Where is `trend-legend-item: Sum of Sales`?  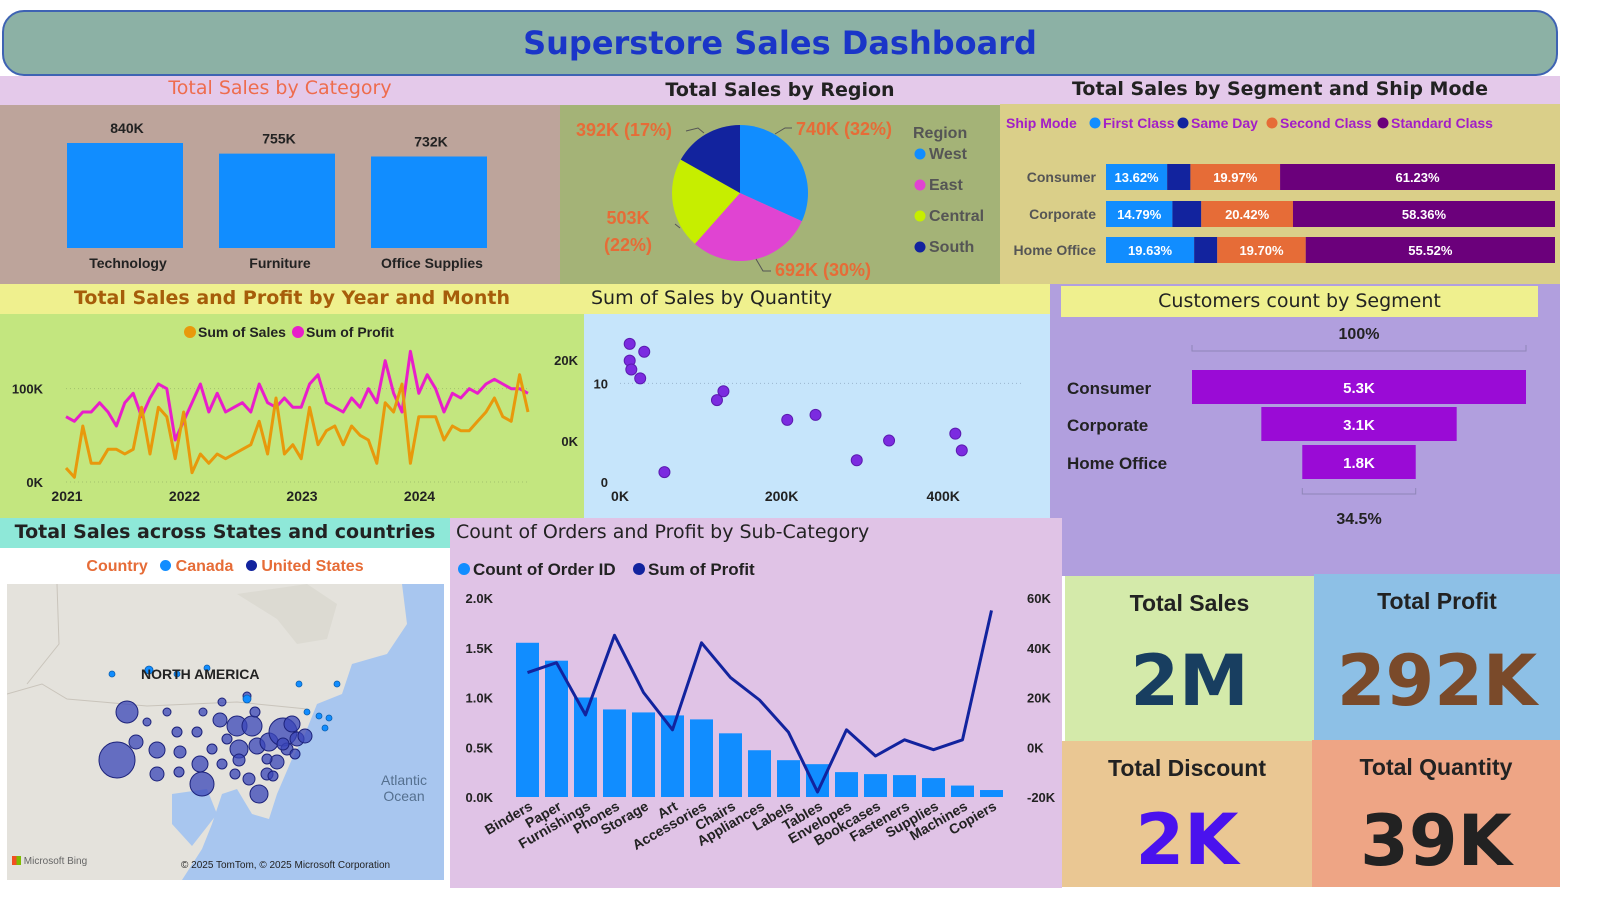
trend-legend-item: Sum of Sales is located at coordinates (242, 332).